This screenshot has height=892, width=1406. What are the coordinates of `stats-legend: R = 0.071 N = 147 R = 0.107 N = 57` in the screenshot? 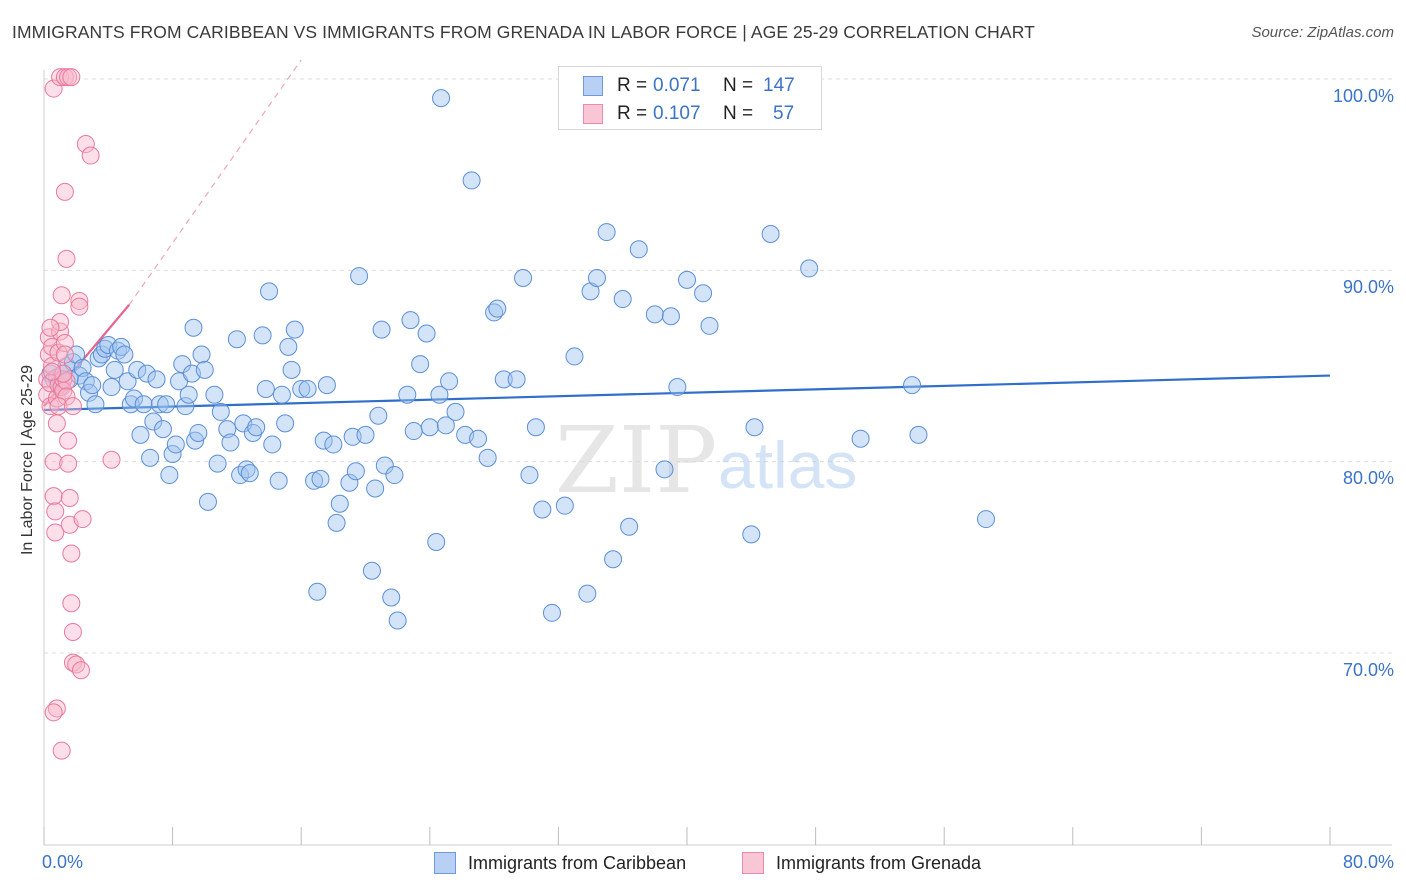 It's located at (690, 98).